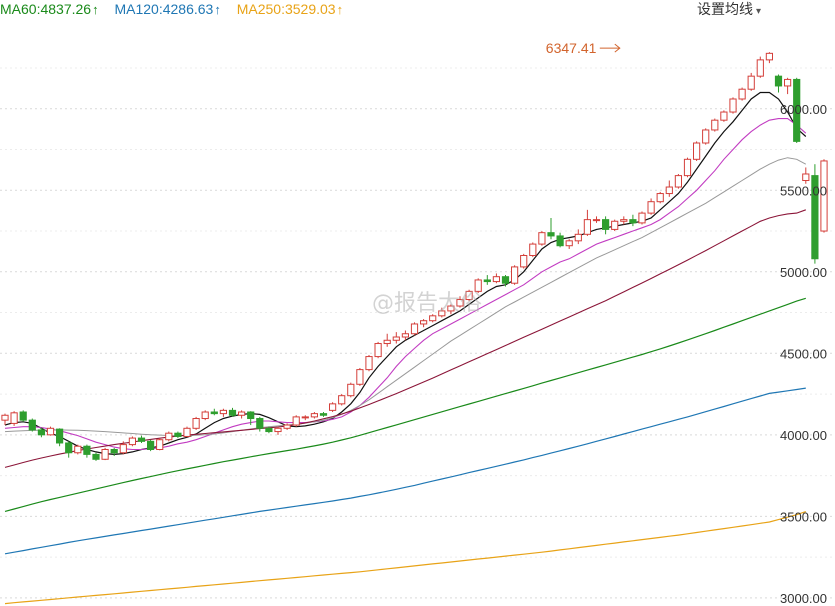  Describe the element at coordinates (803, 190) in the screenshot. I see `y-tick-label: 5500.00` at that location.